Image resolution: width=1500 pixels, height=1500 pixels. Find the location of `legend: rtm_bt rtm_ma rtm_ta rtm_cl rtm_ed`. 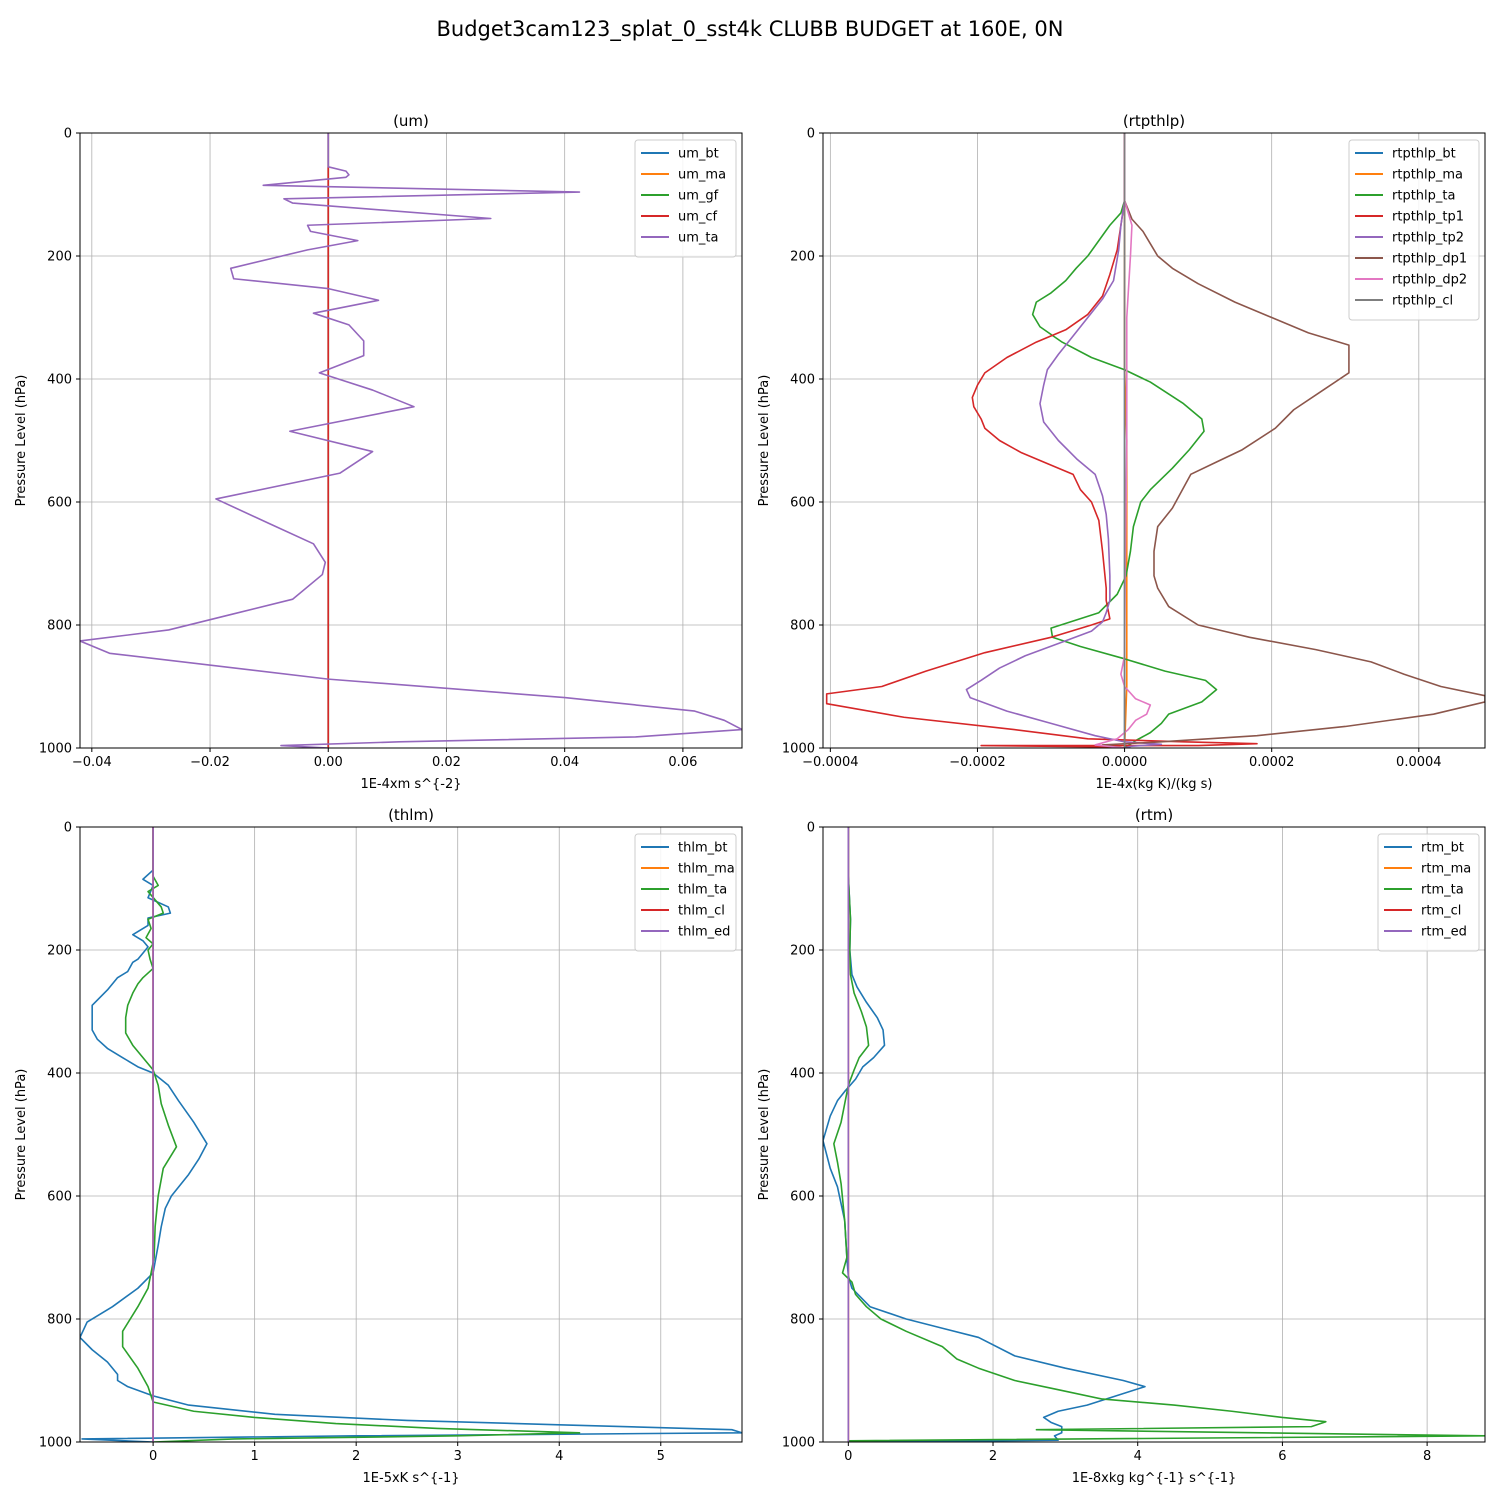

legend: rtm_bt rtm_ma rtm_ta rtm_cl rtm_ed is located at coordinates (1428, 892).